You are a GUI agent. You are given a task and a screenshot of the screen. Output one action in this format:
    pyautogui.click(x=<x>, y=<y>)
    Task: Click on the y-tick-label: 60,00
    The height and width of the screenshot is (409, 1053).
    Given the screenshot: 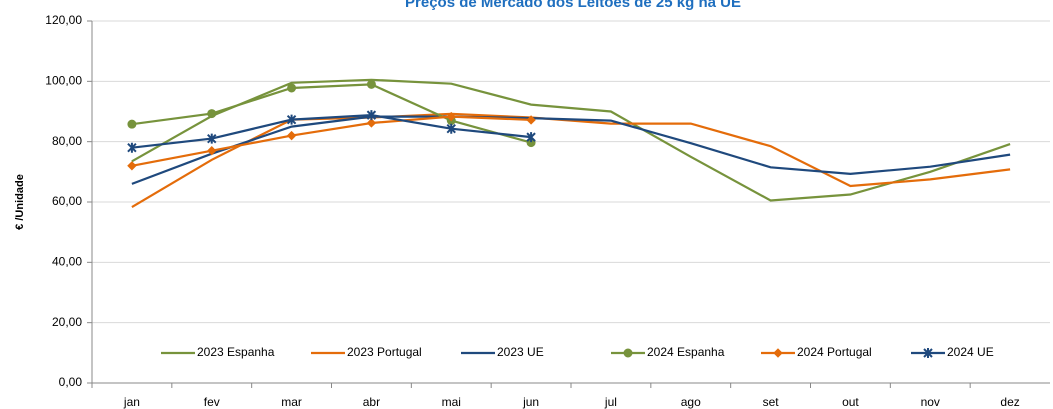 What is the action you would take?
    pyautogui.click(x=67, y=201)
    